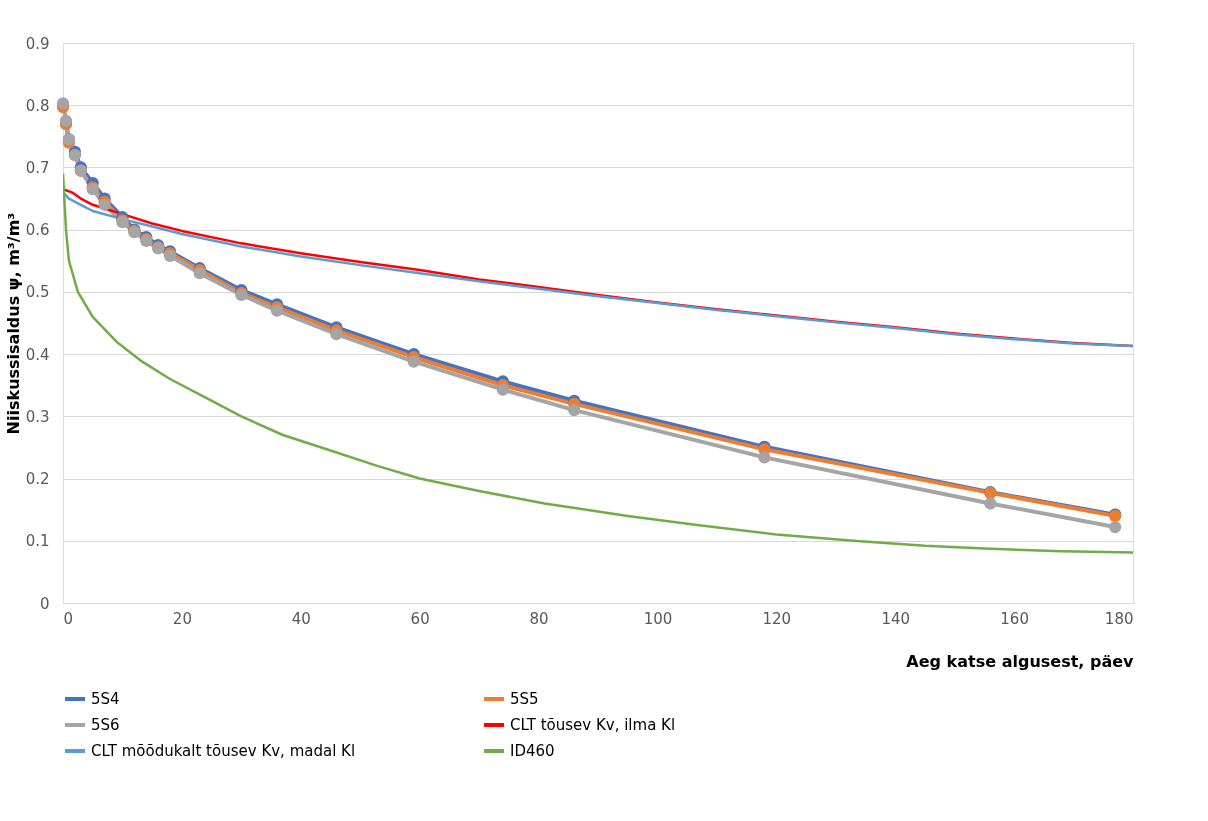 Image resolution: width=1208 pixels, height=821 pixels. What do you see at coordinates (68, 618) in the screenshot?
I see `x-tick-label: 0` at bounding box center [68, 618].